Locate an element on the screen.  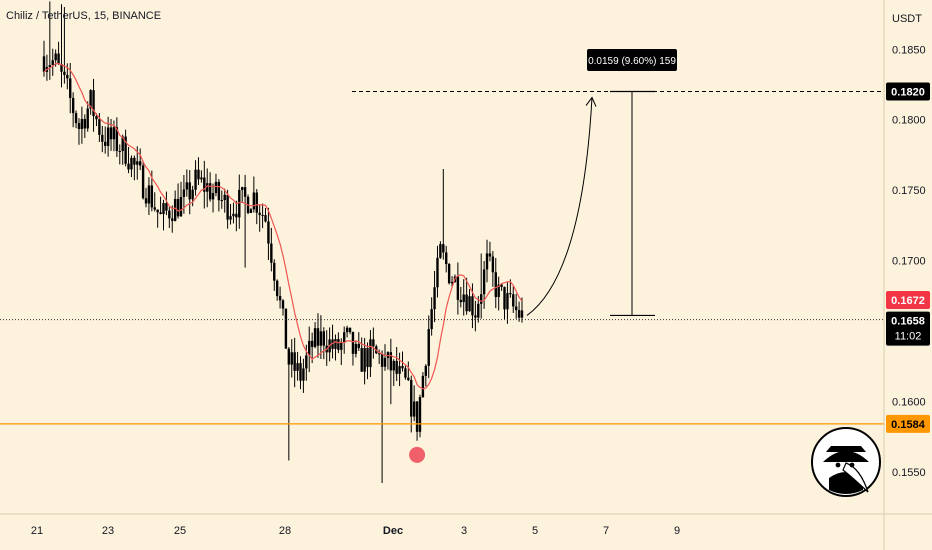
chart-title: Chiliz / TetherUS, 15, BINANCE is located at coordinates (84, 16).